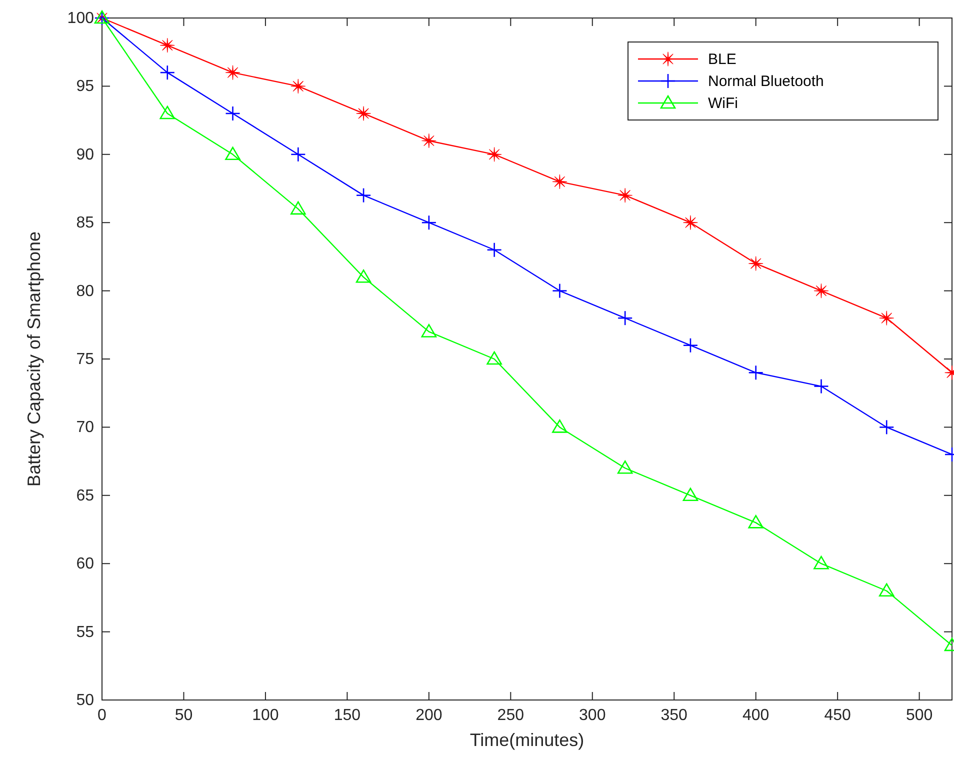 This screenshot has height=780, width=954. Describe the element at coordinates (674, 715) in the screenshot. I see `x-tick-label: 350` at that location.